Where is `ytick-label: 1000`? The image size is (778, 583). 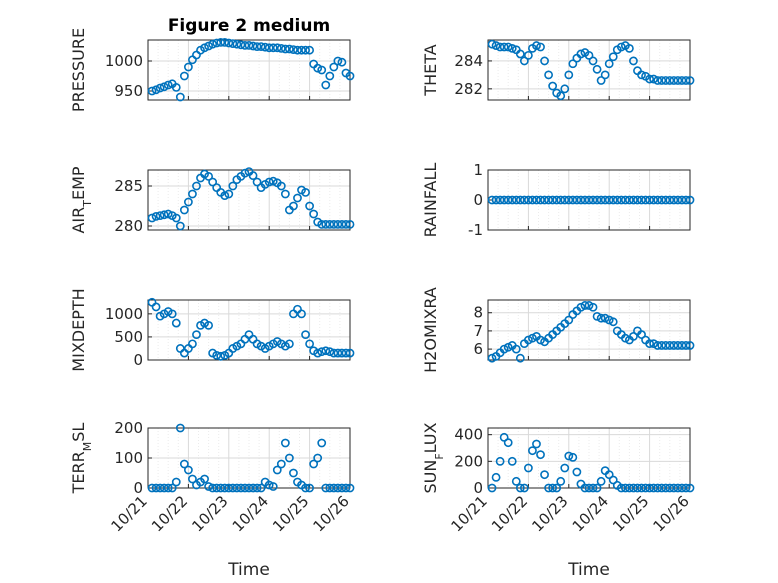 ytick-label: 1000 is located at coordinates (124, 314).